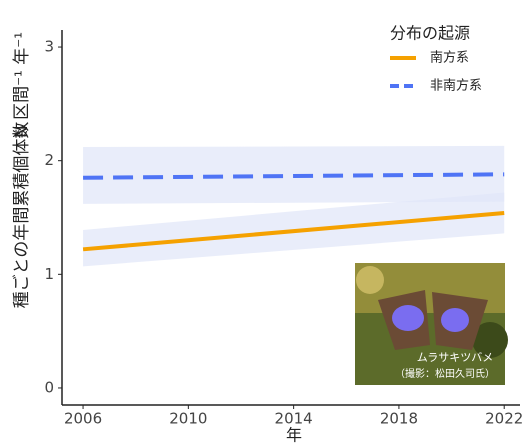 Image resolution: width=530 pixels, height=446 pixels. What do you see at coordinates (431, 324) in the screenshot?
I see `photo: ムラサキツバメ （撮影：松田久司氏）` at bounding box center [431, 324].